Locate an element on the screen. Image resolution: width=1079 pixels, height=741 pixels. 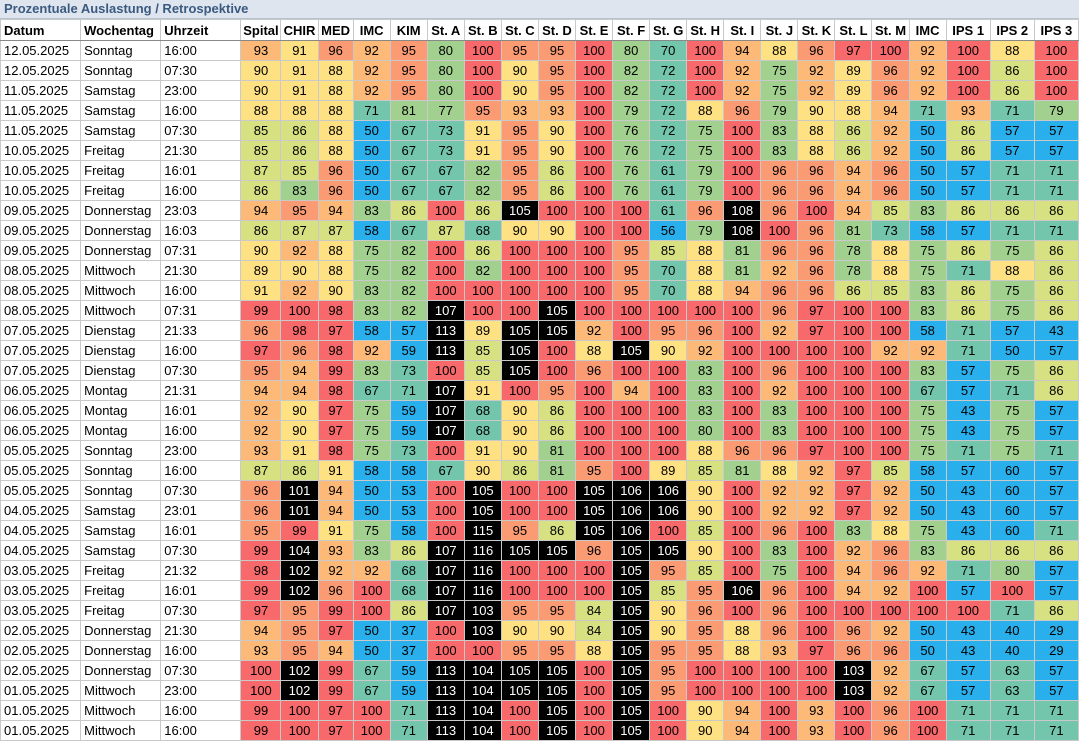
value-cell-st-c: 86 is located at coordinates (519, 470).